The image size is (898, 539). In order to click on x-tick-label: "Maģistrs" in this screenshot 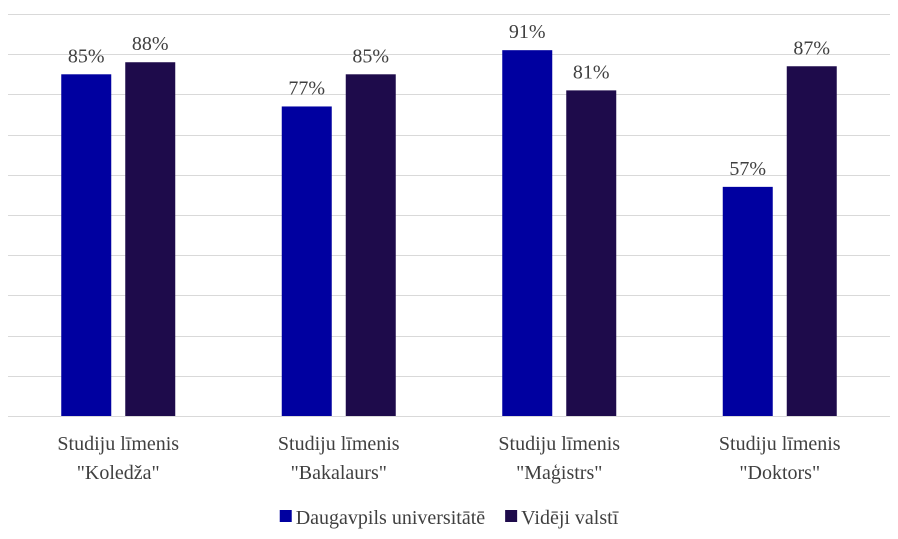, I will do `click(559, 473)`.